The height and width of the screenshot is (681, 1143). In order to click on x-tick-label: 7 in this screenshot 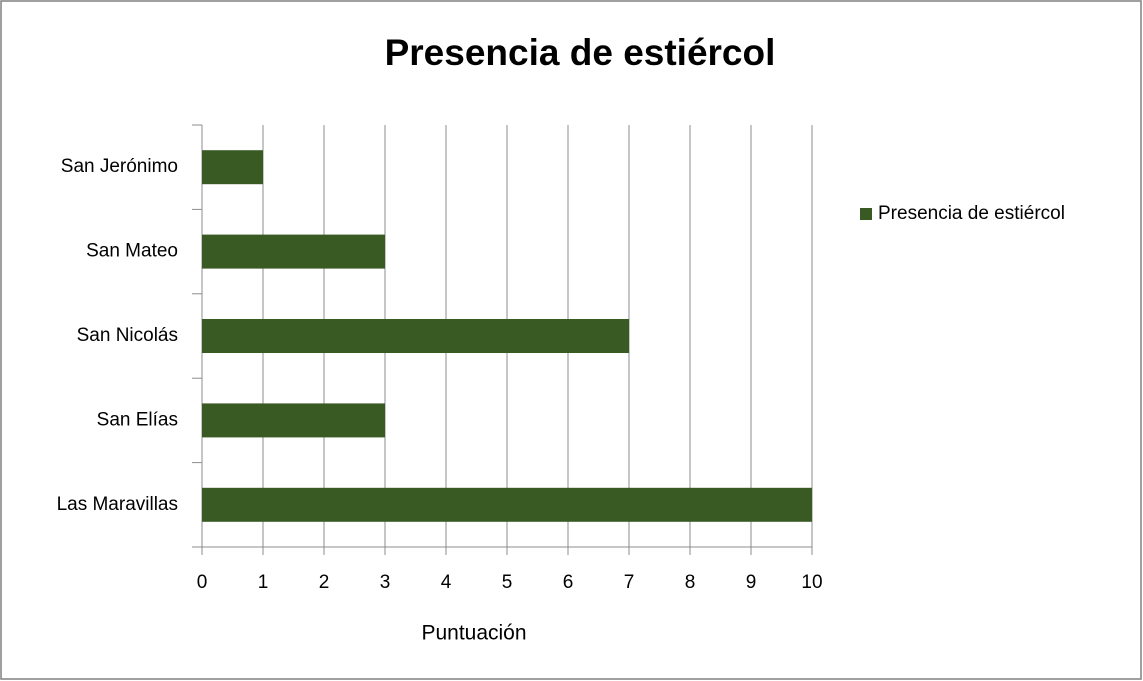, I will do `click(629, 582)`.